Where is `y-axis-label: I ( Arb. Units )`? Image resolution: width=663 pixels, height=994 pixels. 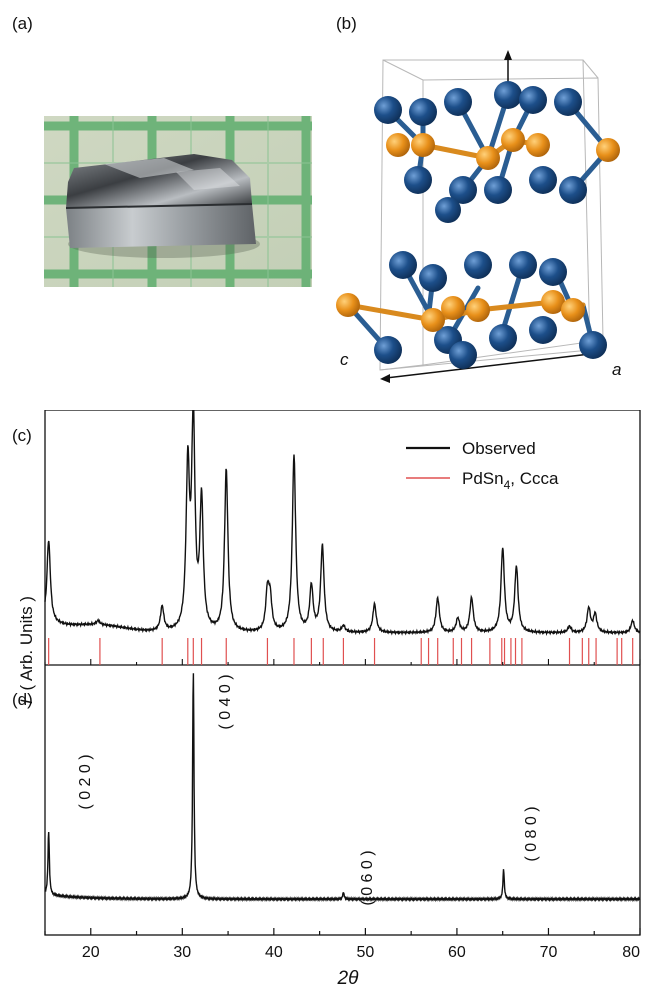 y-axis-label: I ( Arb. Units ) is located at coordinates (26, 650).